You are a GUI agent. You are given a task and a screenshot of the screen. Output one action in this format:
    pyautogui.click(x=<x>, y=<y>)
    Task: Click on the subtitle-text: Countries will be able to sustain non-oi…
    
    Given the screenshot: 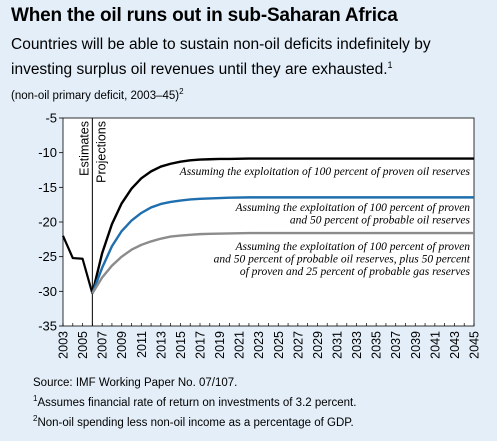 What is the action you would take?
    pyautogui.click(x=221, y=57)
    